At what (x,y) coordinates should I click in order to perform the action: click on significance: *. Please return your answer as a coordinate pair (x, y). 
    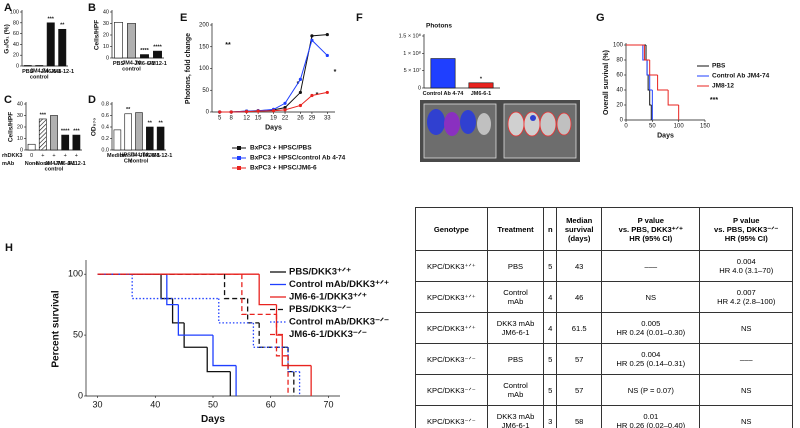
    Looking at the image, I should click on (481, 79).